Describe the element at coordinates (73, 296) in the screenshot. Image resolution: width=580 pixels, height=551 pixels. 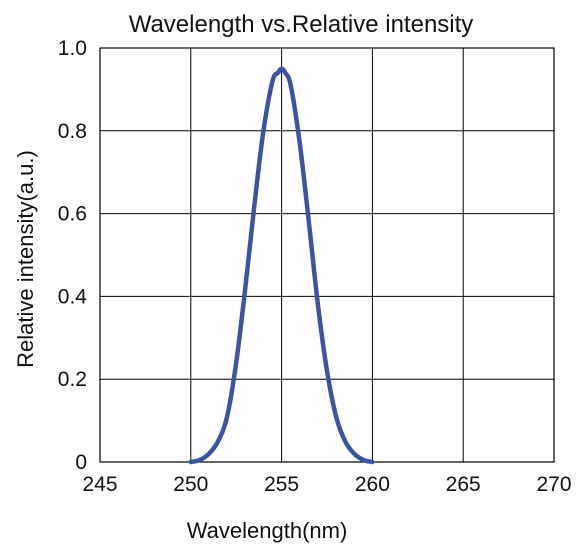
I see `y-tick-label: 0.4` at that location.